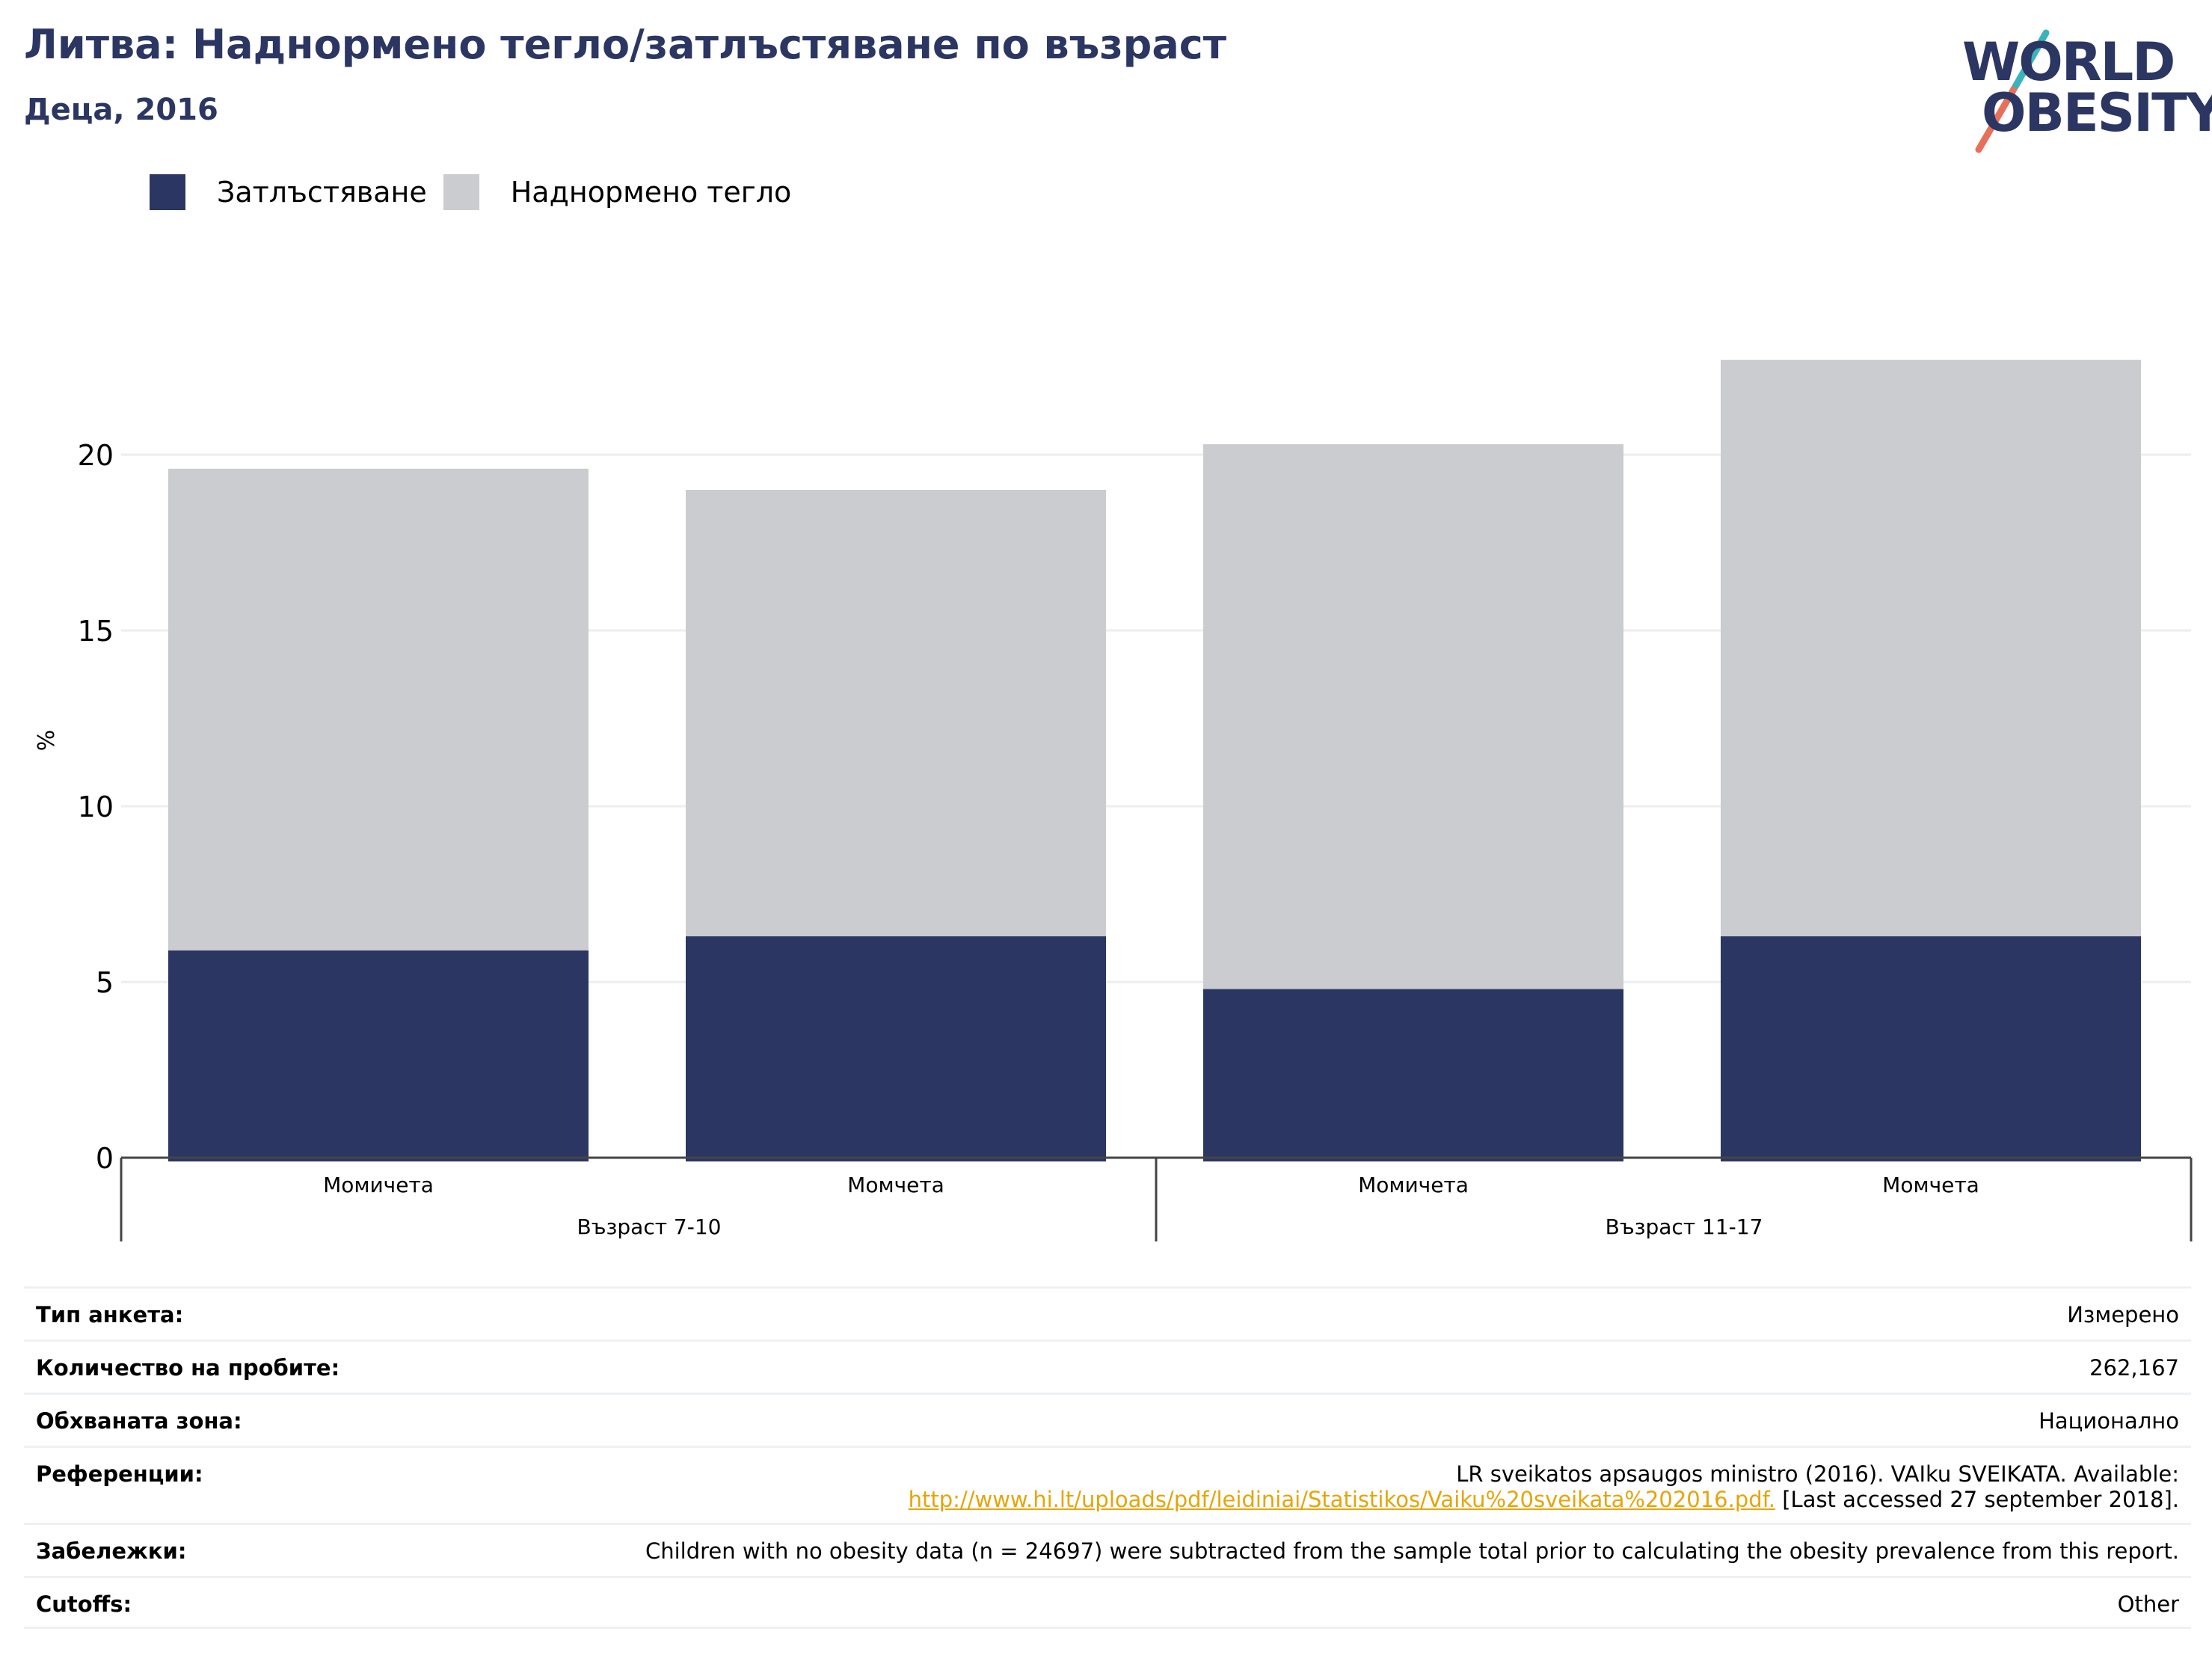  Describe the element at coordinates (1107, 1602) in the screenshot. I see `info-row-cutoffs: Cutoffs: Other` at that location.